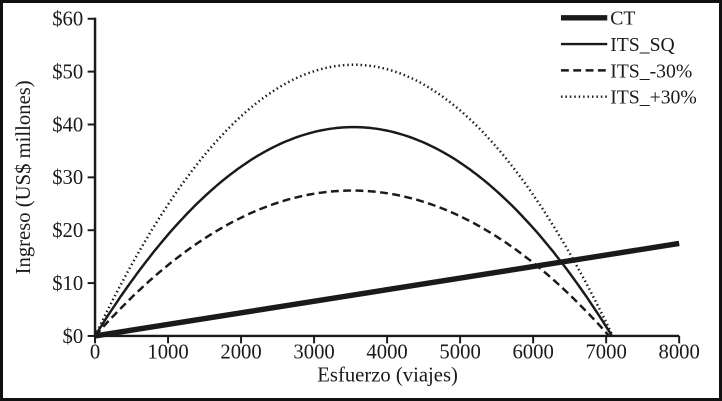 This screenshot has width=722, height=401. I want to click on legend-item: ITS_SQ, so click(617, 45).